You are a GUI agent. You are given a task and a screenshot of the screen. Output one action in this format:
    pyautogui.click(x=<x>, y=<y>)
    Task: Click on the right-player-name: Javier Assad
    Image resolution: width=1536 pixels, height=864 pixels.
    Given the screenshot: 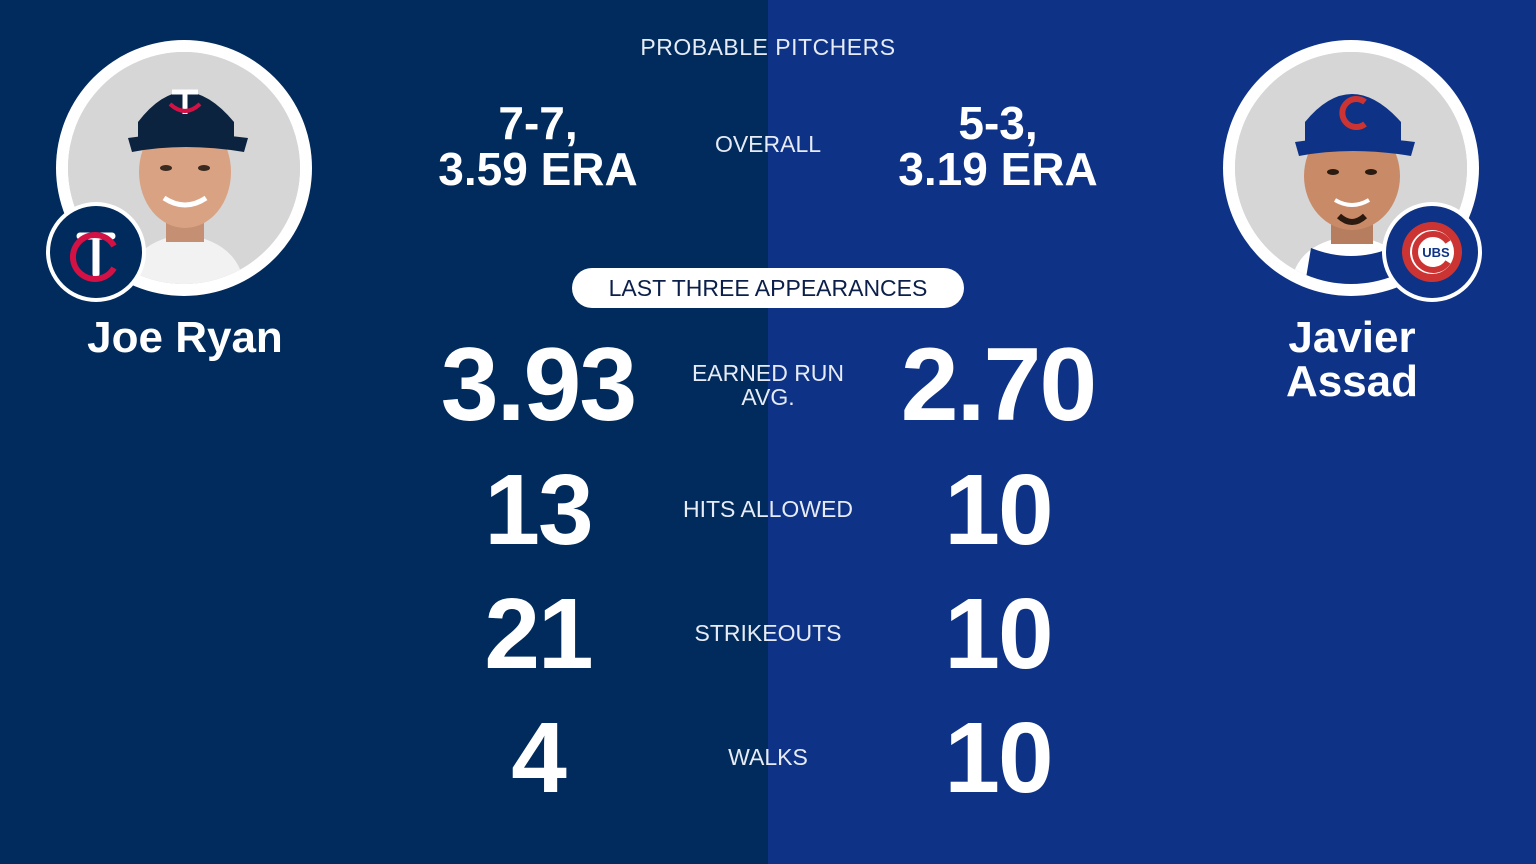 What is the action you would take?
    pyautogui.click(x=1352, y=360)
    